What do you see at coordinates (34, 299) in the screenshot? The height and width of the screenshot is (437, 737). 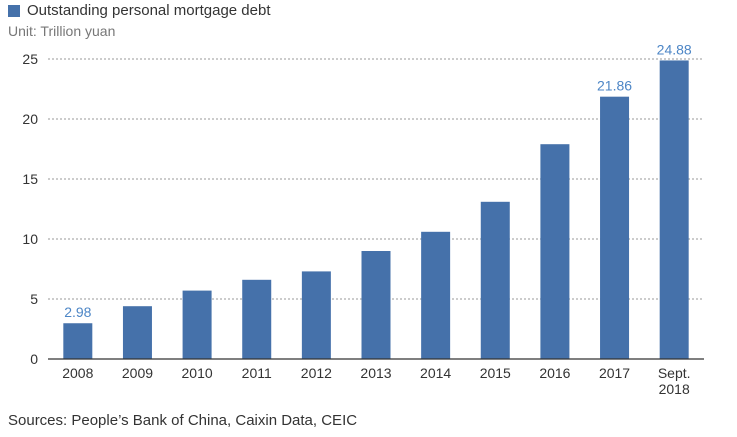 I see `y-tick-label: 5` at bounding box center [34, 299].